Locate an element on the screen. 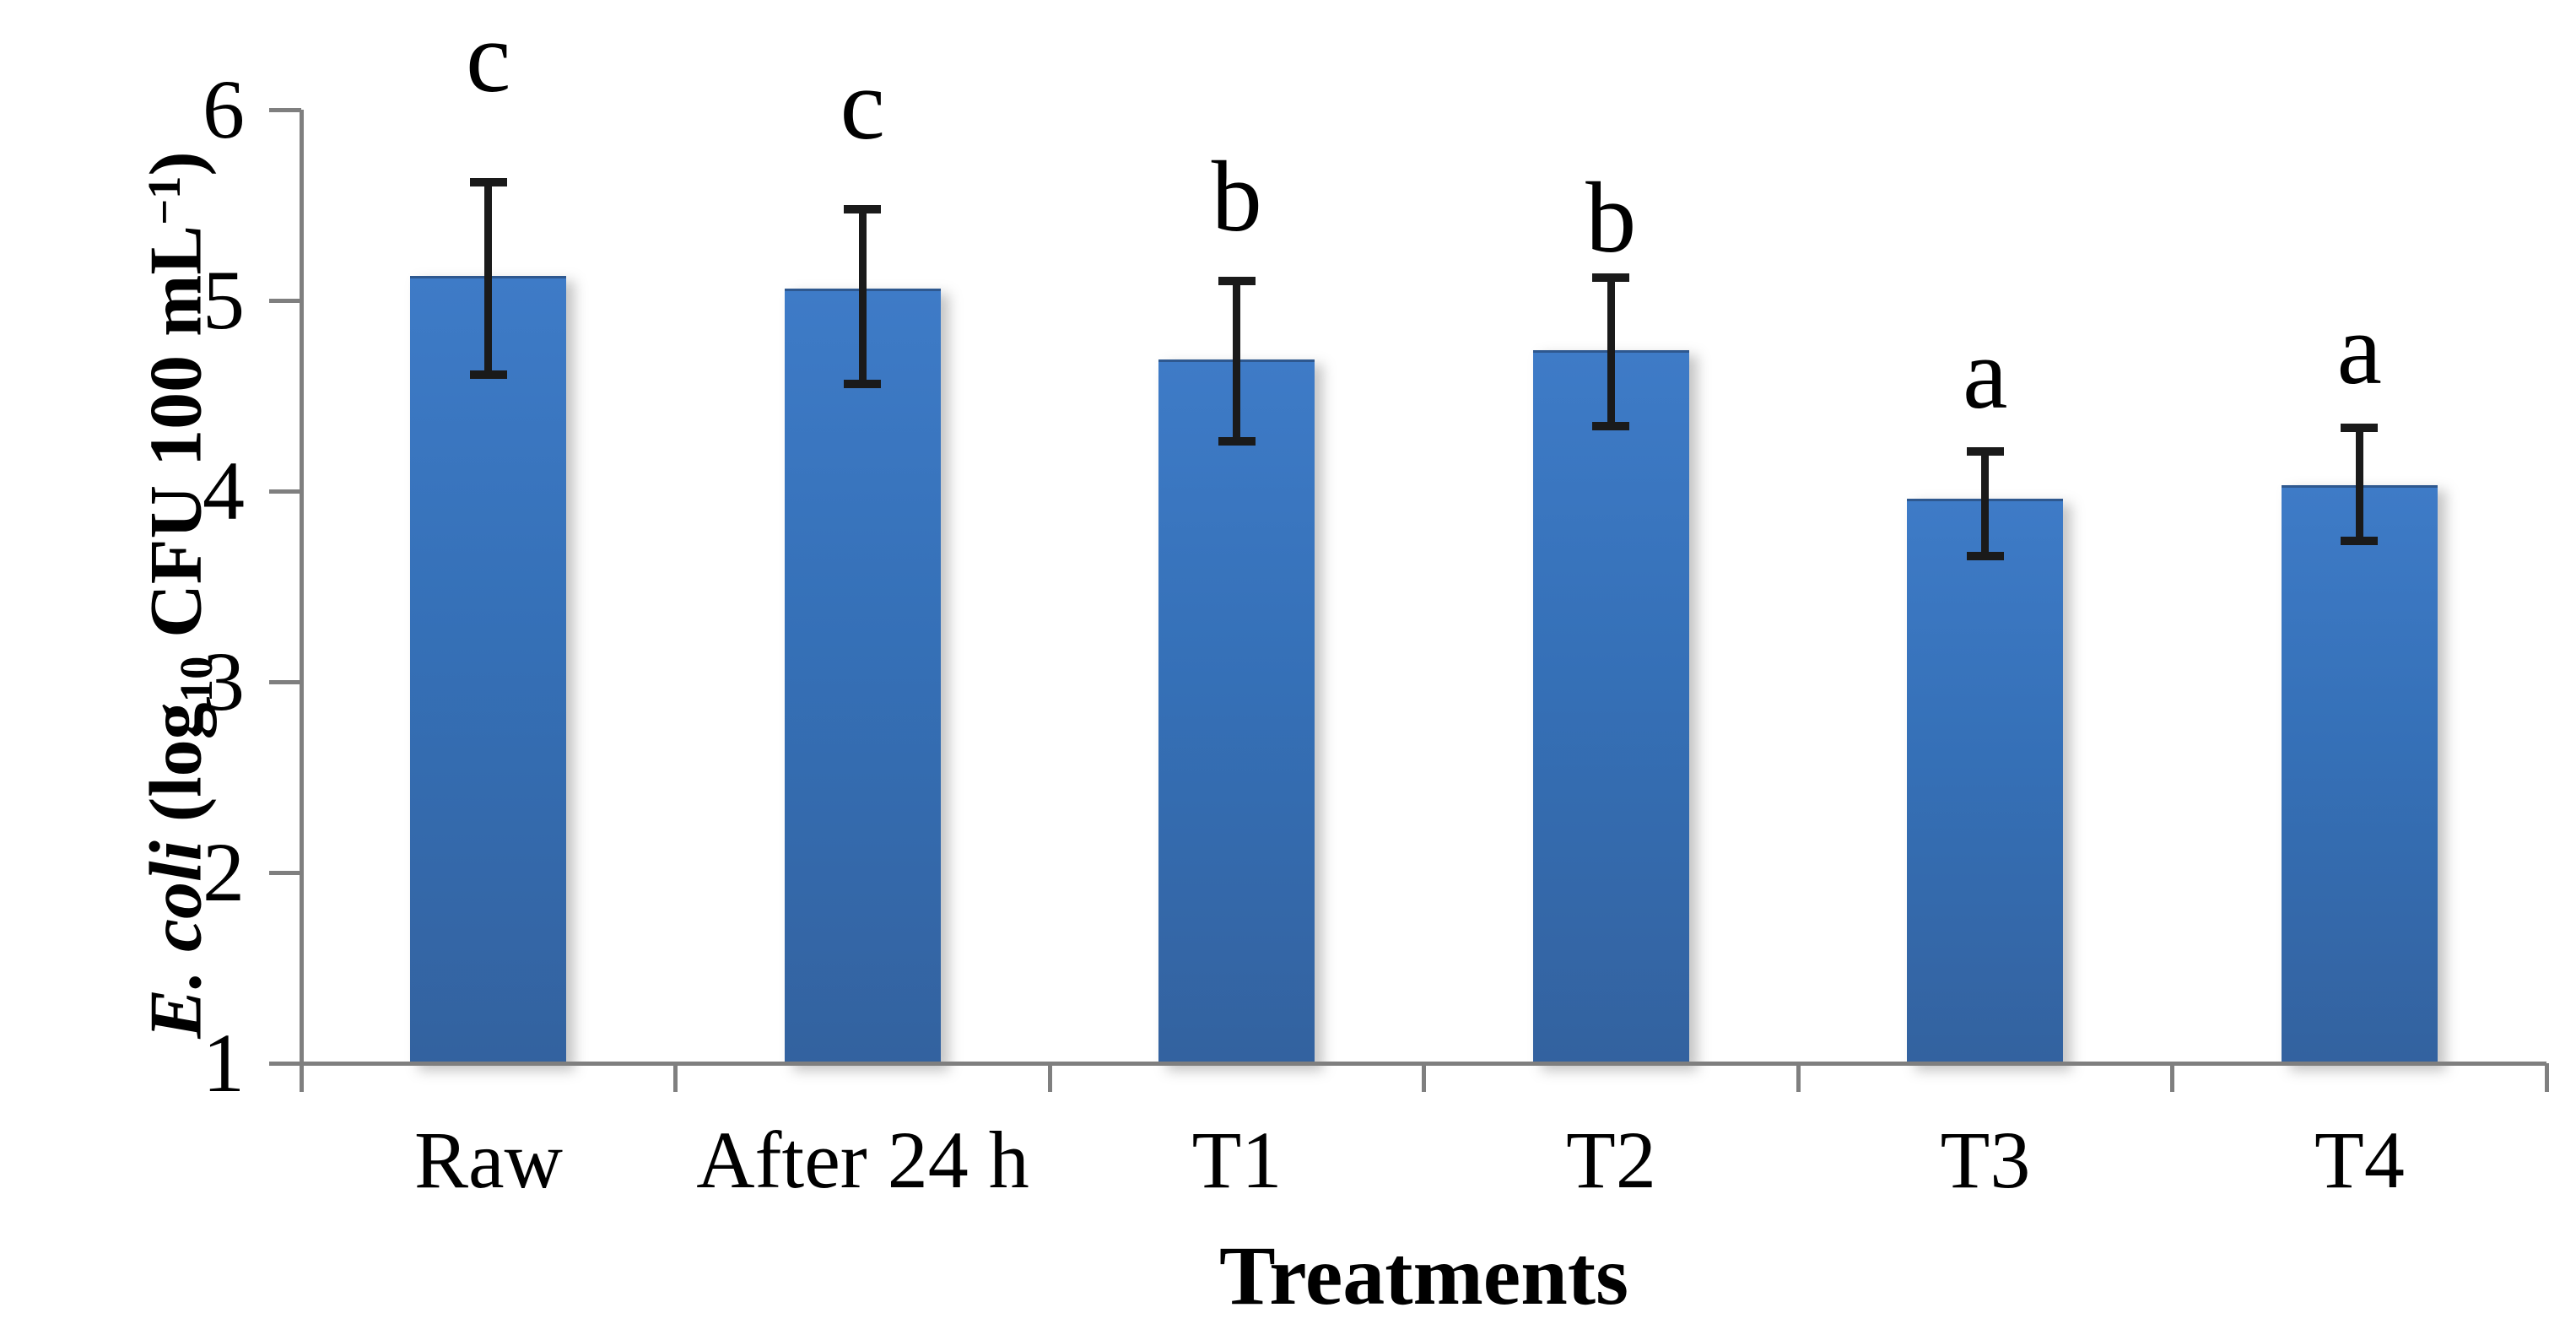  y-tick-label: 2 is located at coordinates (224, 872).